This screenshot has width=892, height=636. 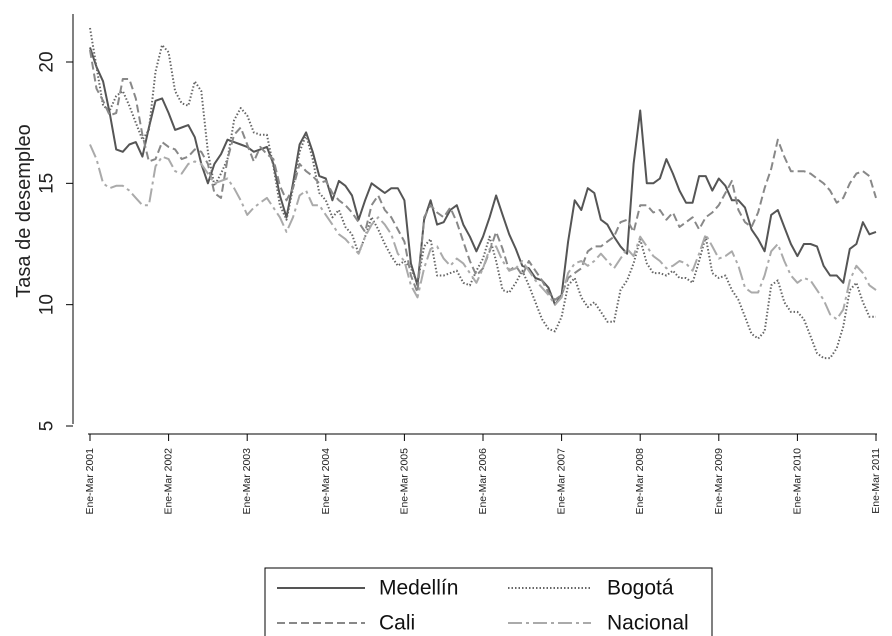 I want to click on legend-label: Cali, so click(x=397, y=623).